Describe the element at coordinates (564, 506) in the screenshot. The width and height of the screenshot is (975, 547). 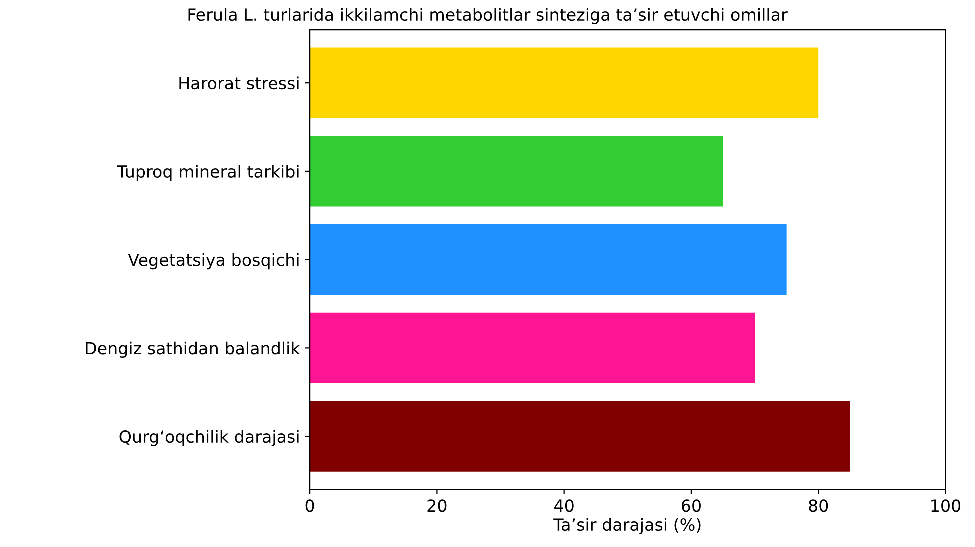
I see `x-tick-label: 40` at that location.